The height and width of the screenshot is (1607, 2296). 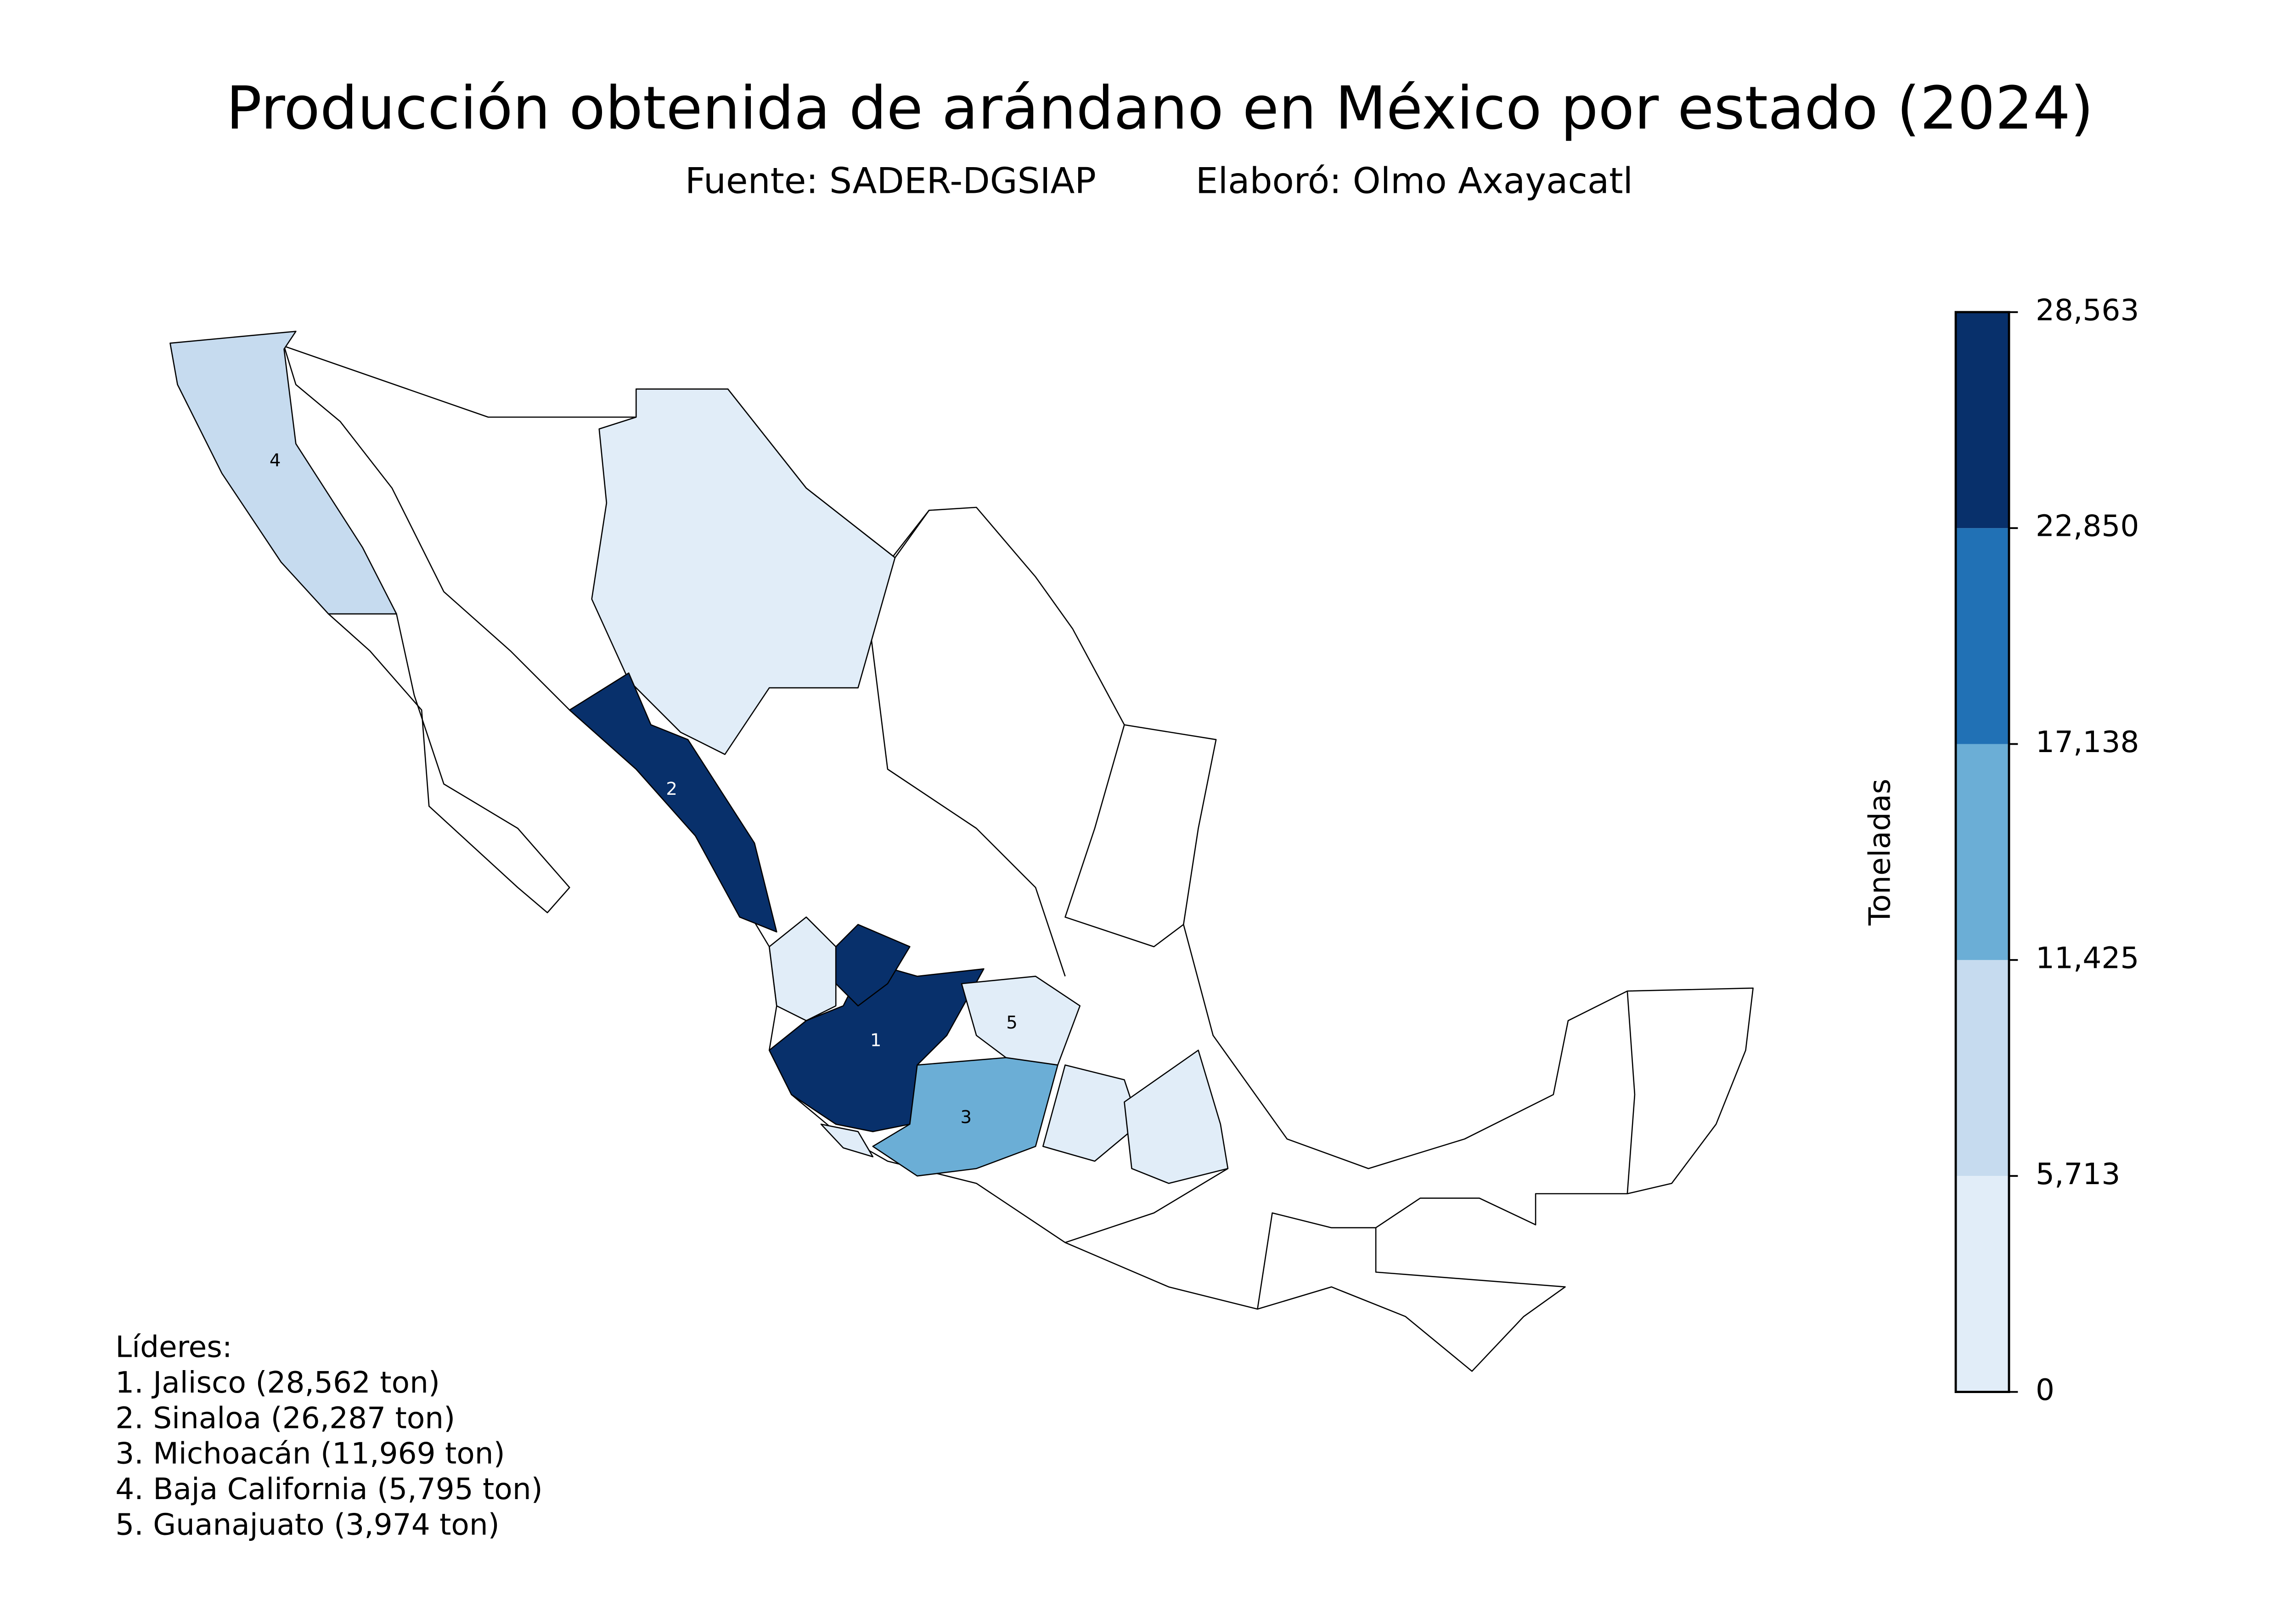 I want to click on colorbar: 0 5,713 11,425 17,138 22,850 28,563, so click(x=2047, y=850).